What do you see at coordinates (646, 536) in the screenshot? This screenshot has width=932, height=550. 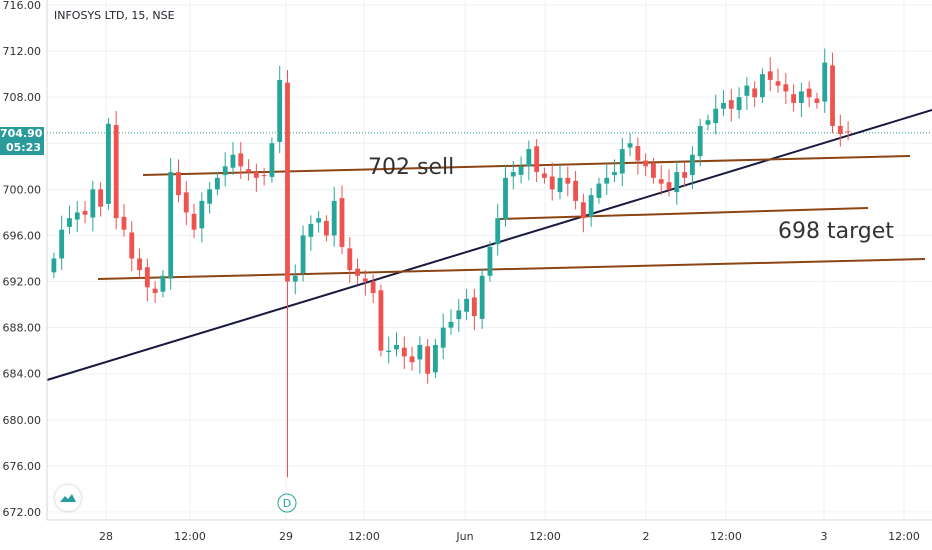 I see `x-tick-label: 2` at bounding box center [646, 536].